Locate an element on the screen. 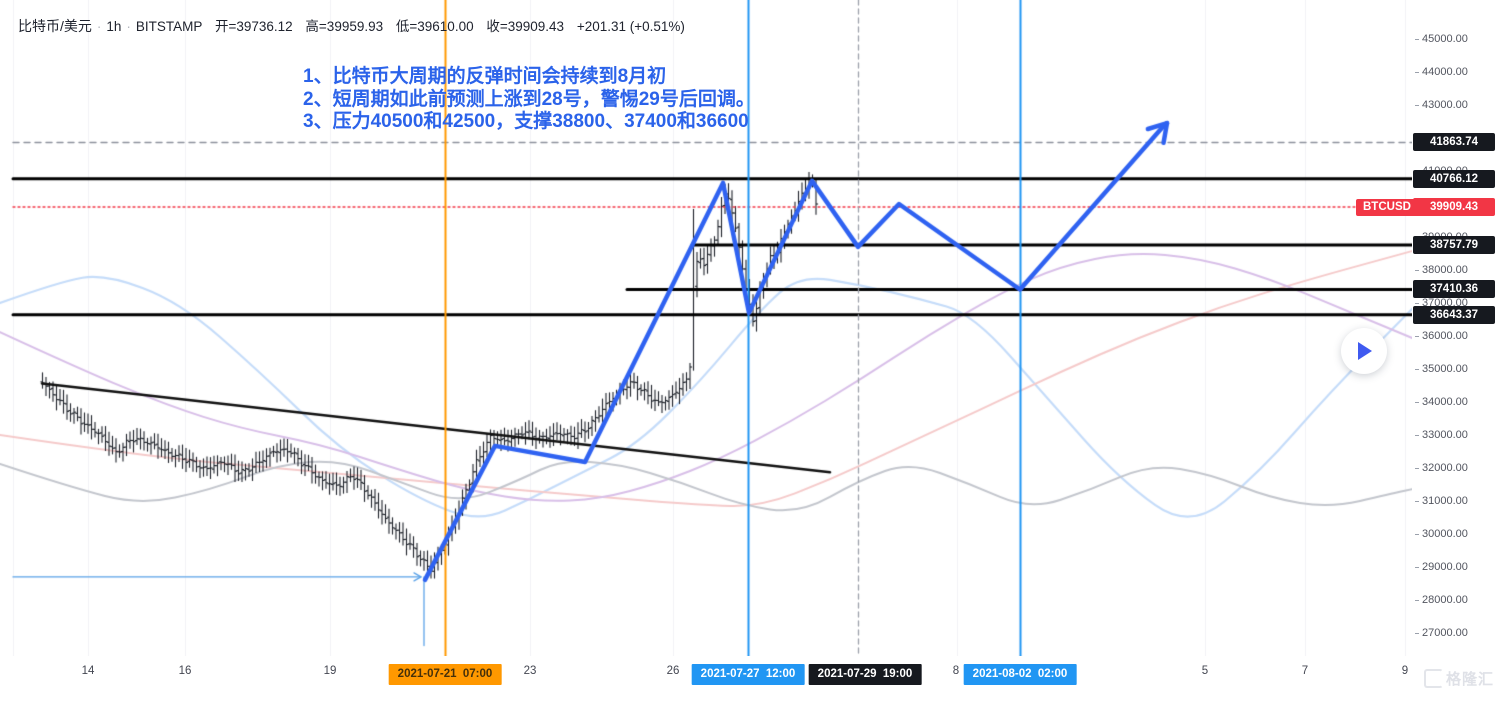  interval-label: 1h is located at coordinates (114, 26).